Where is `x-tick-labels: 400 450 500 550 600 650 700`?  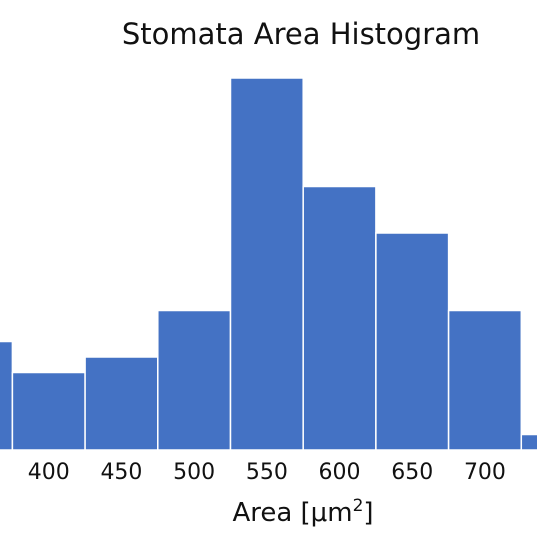 x-tick-labels: 400 450 500 550 600 650 700 is located at coordinates (267, 472).